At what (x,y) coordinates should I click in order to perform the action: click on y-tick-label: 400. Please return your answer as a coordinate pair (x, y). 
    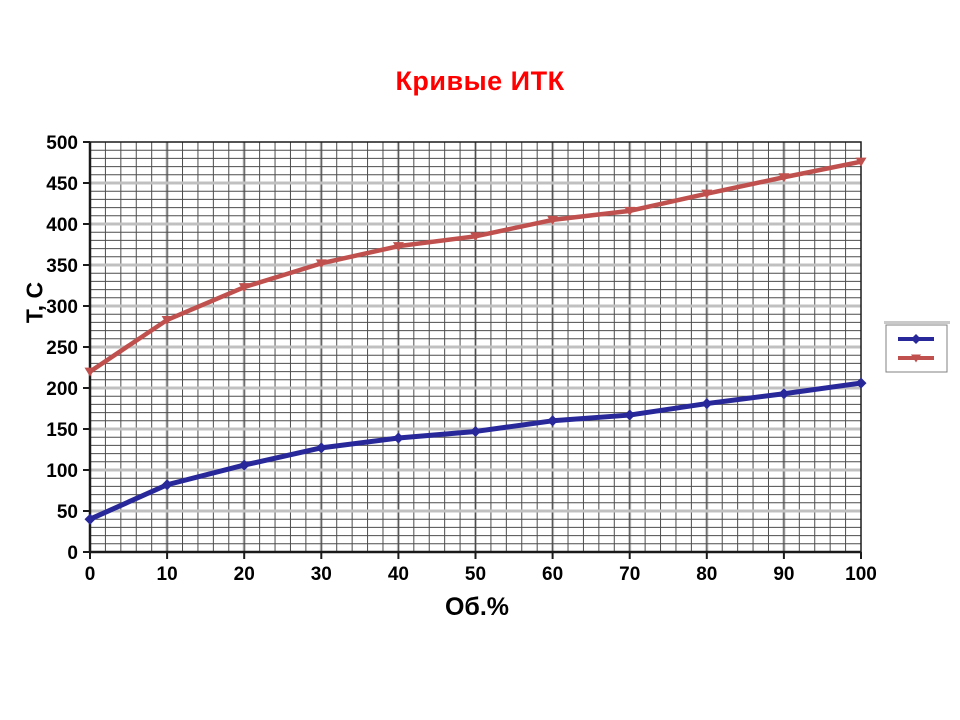
    Looking at the image, I should click on (62, 225).